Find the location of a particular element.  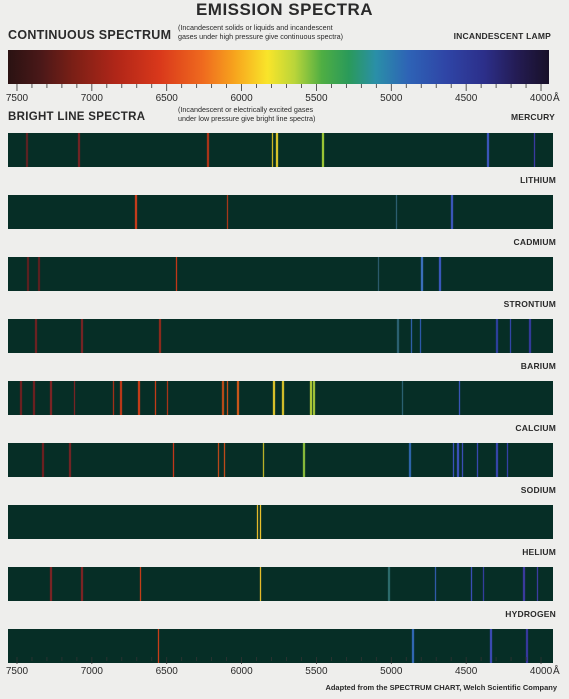

axis-bottom-tick-label: 5000 is located at coordinates (391, 671).